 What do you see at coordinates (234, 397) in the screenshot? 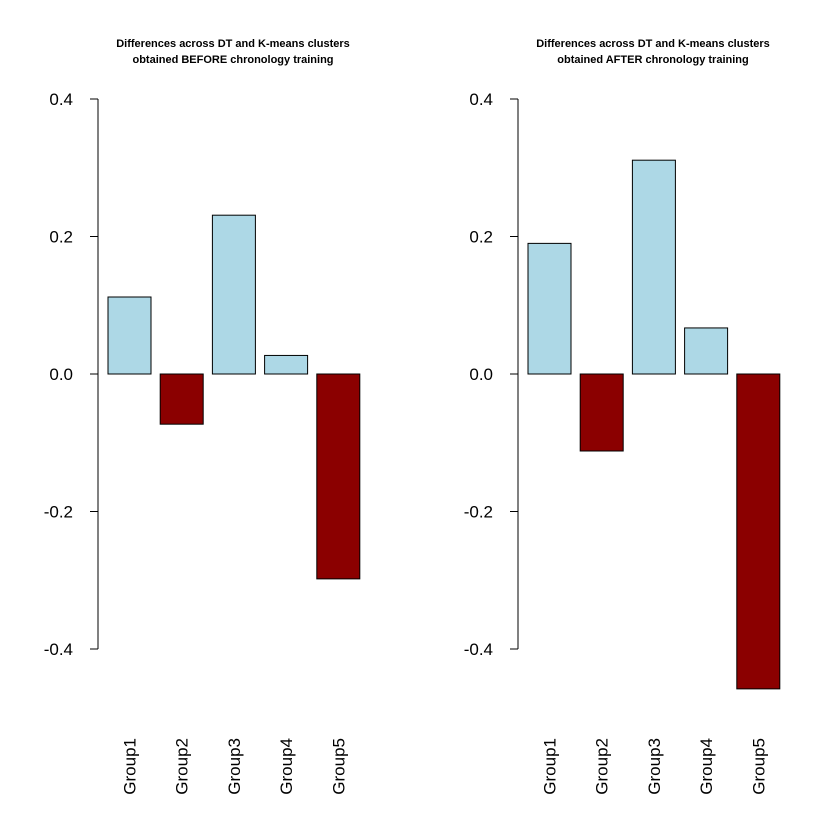
I see `bars-before` at bounding box center [234, 397].